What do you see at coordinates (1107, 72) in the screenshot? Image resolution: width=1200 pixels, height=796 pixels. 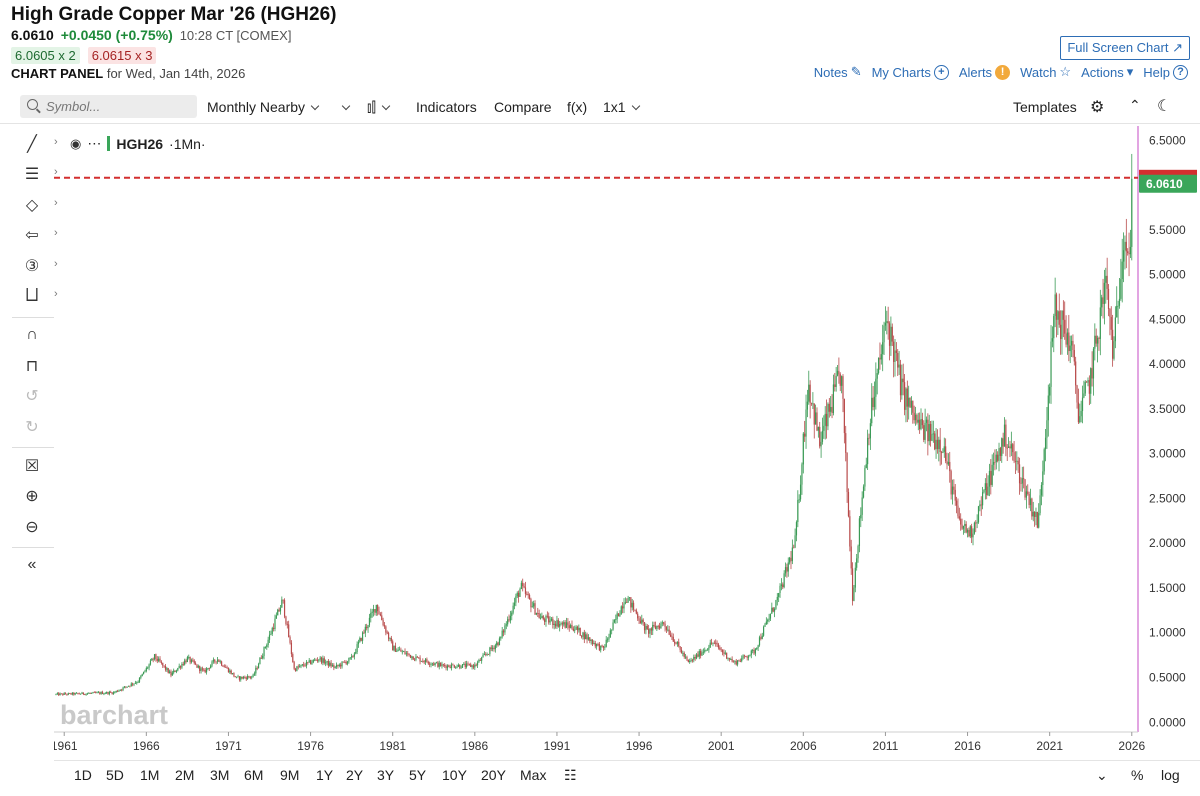 I see `actions-menu: Actions ▾` at bounding box center [1107, 72].